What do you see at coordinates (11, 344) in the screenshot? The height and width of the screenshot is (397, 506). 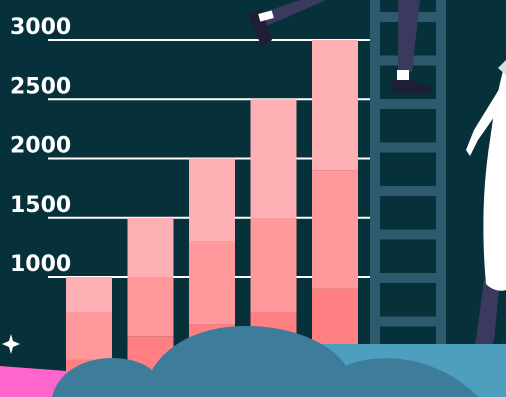 I see `sparkle-icon` at bounding box center [11, 344].